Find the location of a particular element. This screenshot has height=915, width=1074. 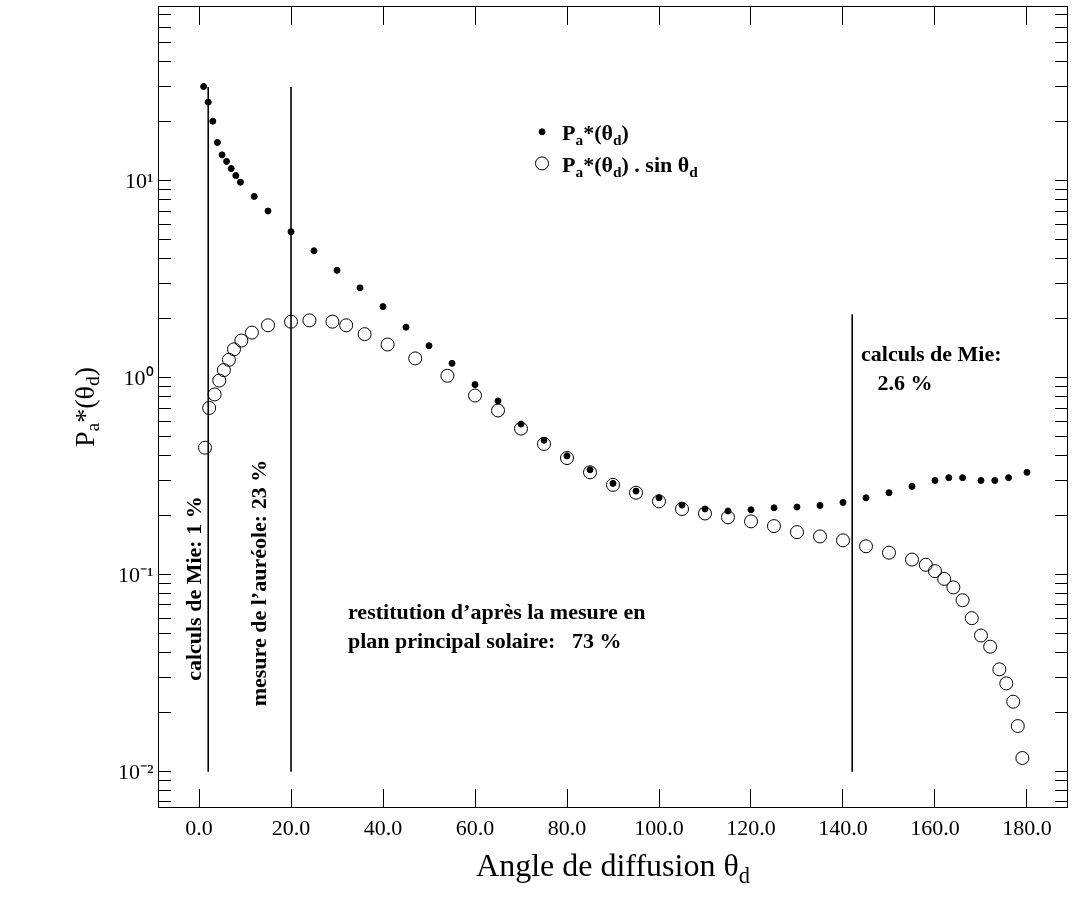

x-tick-label: 120.0 is located at coordinates (751, 827).